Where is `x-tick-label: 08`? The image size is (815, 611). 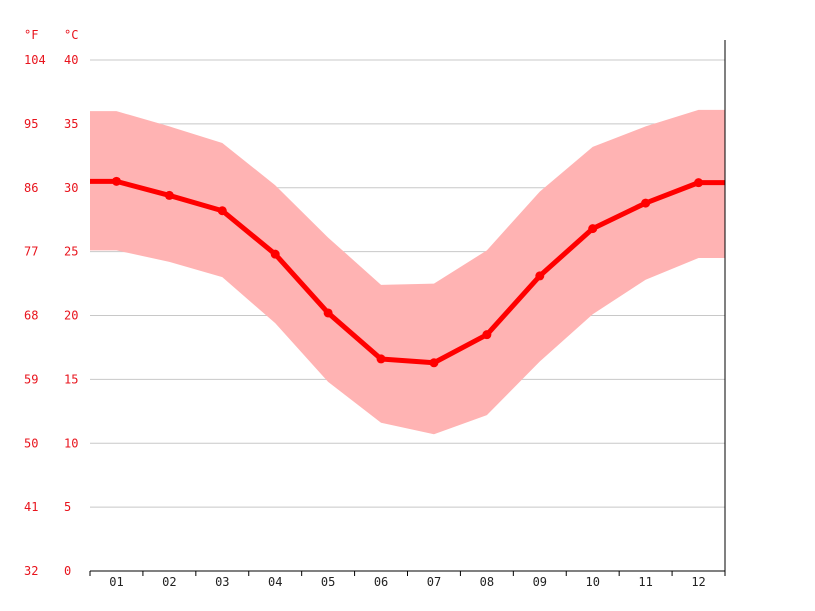 x-tick-label: 08 is located at coordinates (487, 582).